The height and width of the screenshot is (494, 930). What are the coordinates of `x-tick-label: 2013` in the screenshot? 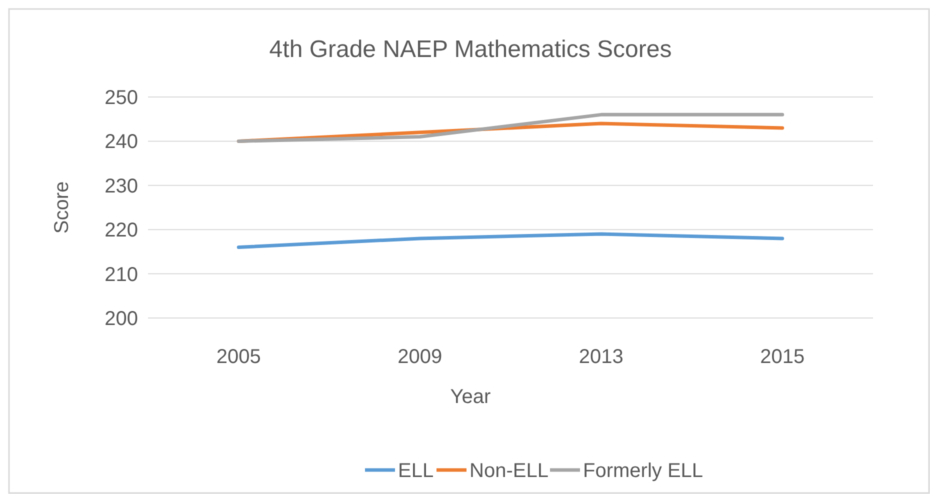 It's located at (601, 357).